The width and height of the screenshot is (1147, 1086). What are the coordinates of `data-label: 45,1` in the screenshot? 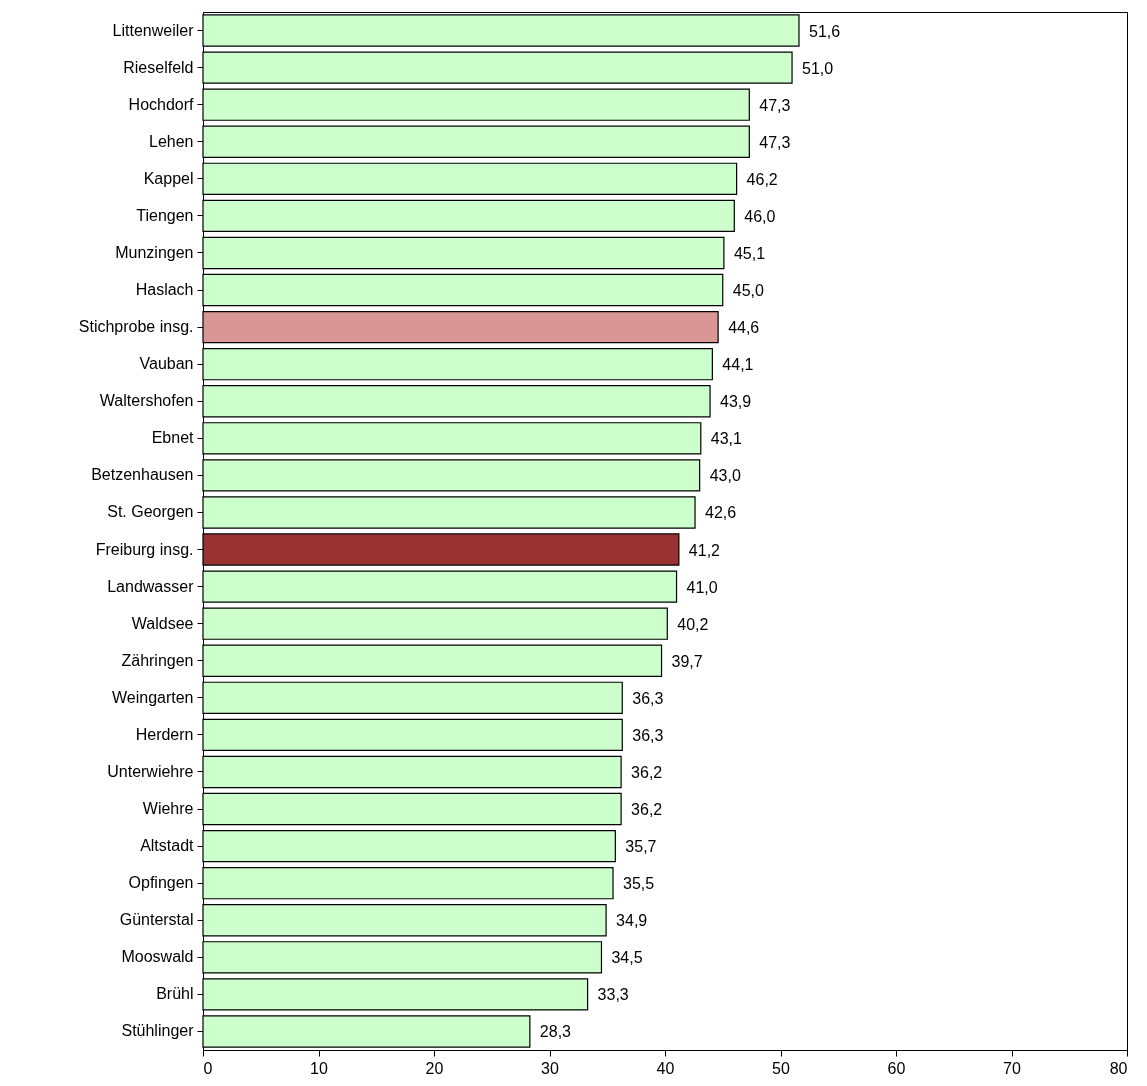 It's located at (749, 253).